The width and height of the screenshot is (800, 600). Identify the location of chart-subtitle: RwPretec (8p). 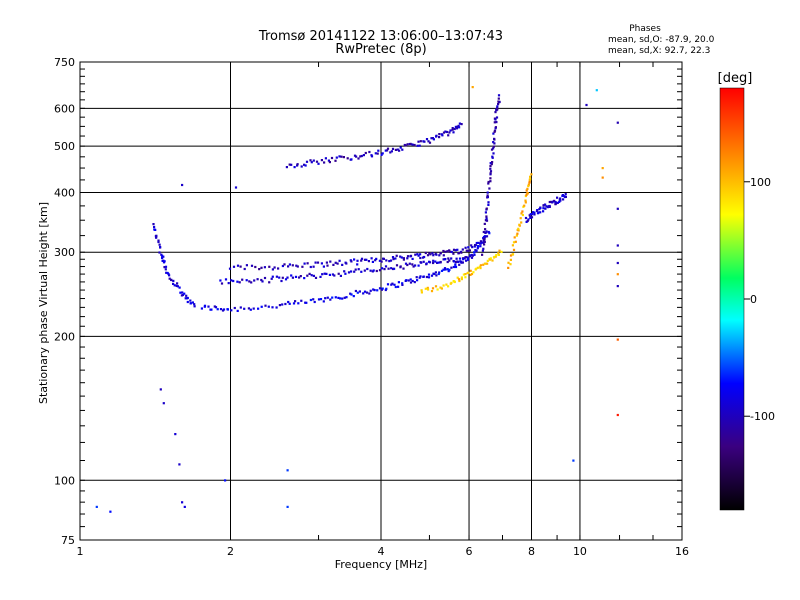
(380, 49).